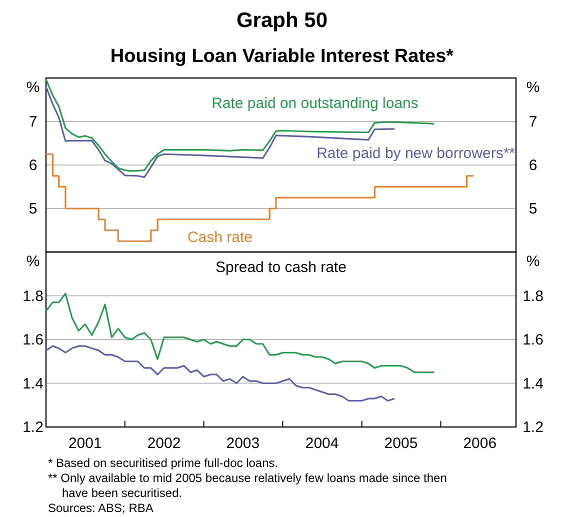  What do you see at coordinates (85, 443) in the screenshot?
I see `x-tick-label: 2001` at bounding box center [85, 443].